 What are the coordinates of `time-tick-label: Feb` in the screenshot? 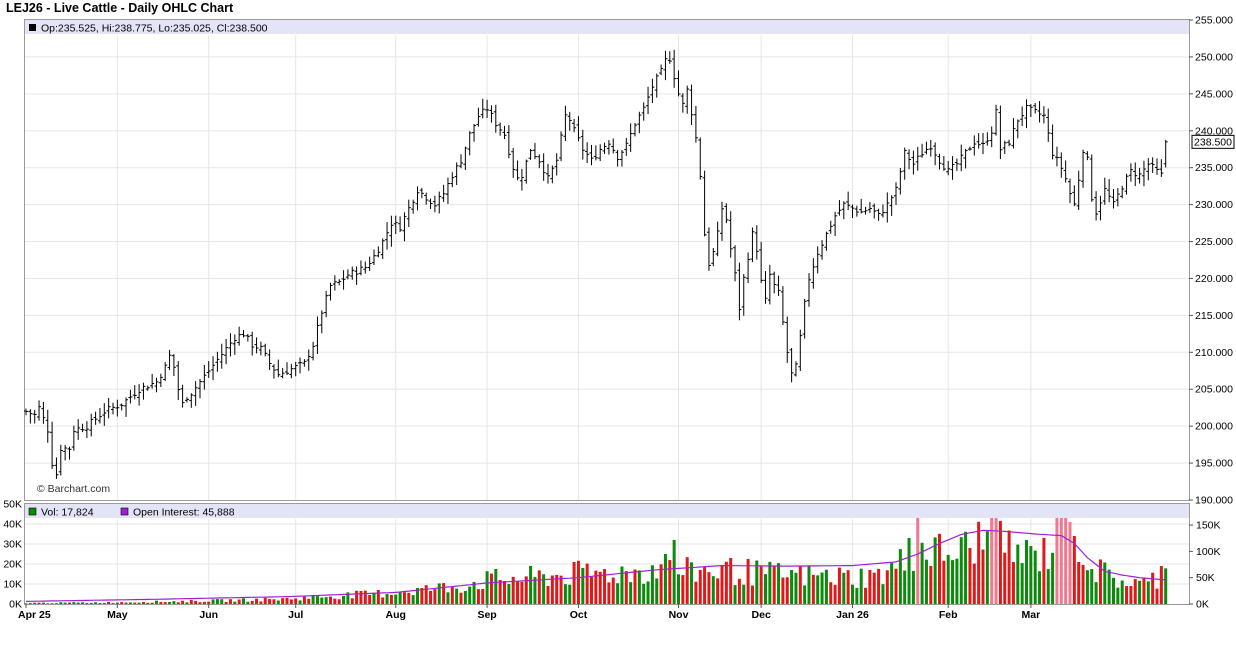 It's located at (948, 615).